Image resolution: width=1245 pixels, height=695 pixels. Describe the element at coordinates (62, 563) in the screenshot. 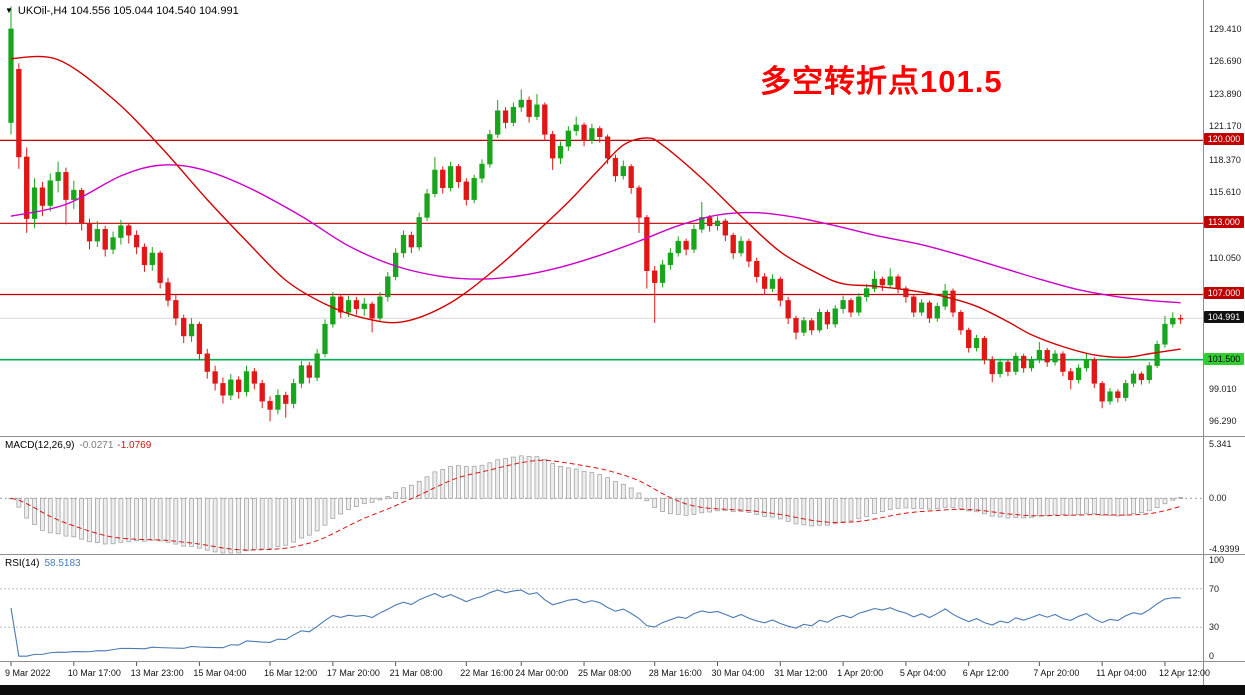

I see `rsi-value: 58.5183` at that location.